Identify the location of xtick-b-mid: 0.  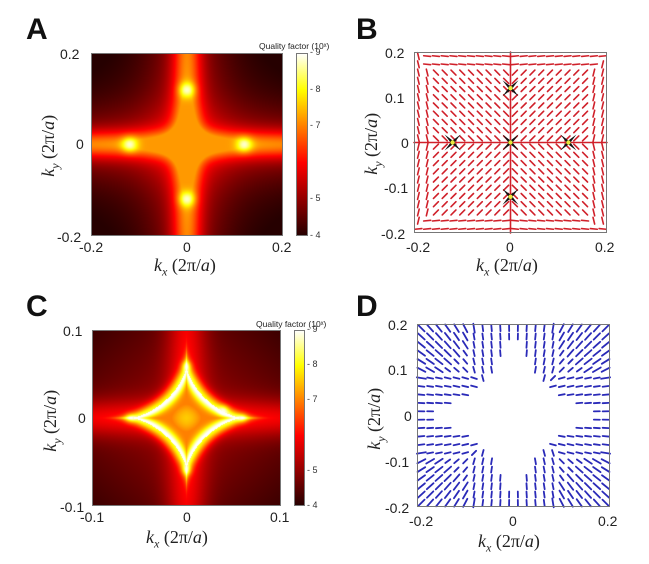
(510, 247).